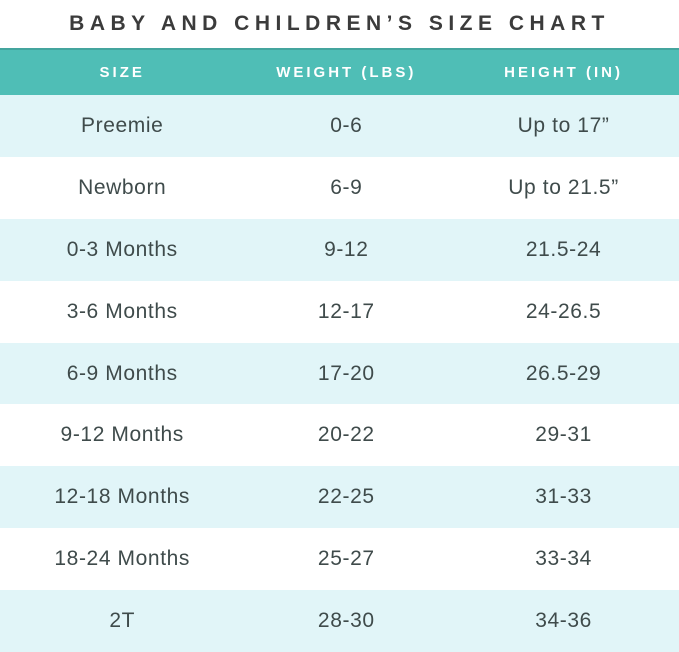 The width and height of the screenshot is (679, 652). I want to click on size-cell: 3-6 Months, so click(122, 311).